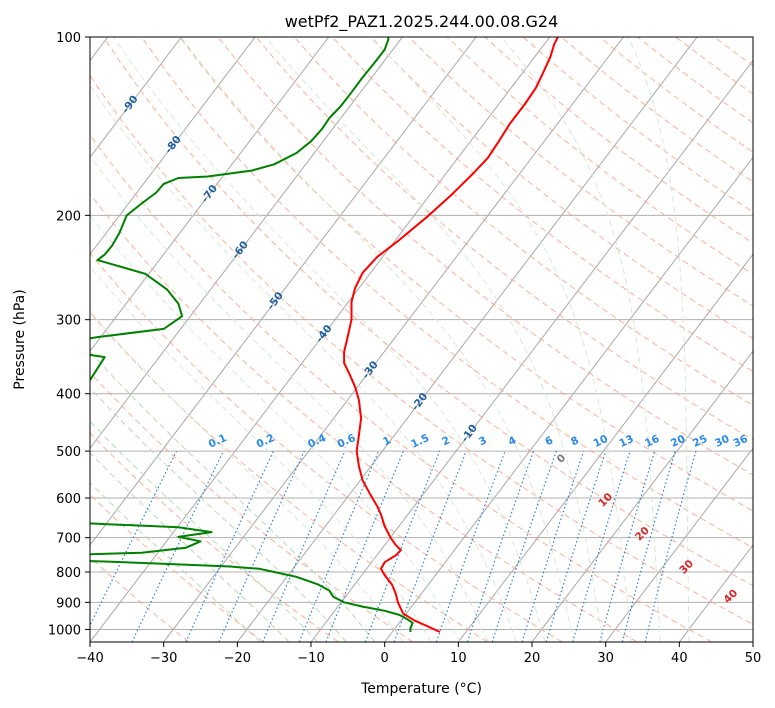 The height and width of the screenshot is (708, 775). Describe the element at coordinates (652, 441) in the screenshot. I see `mixing-ratio-label: 16` at that location.